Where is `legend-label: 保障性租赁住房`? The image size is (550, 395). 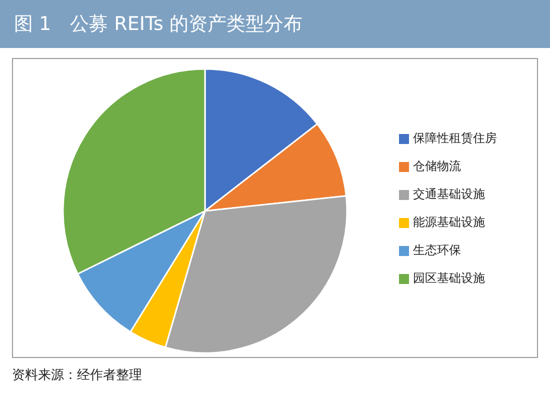
legend-label: 保障性租赁住房 is located at coordinates (455, 138).